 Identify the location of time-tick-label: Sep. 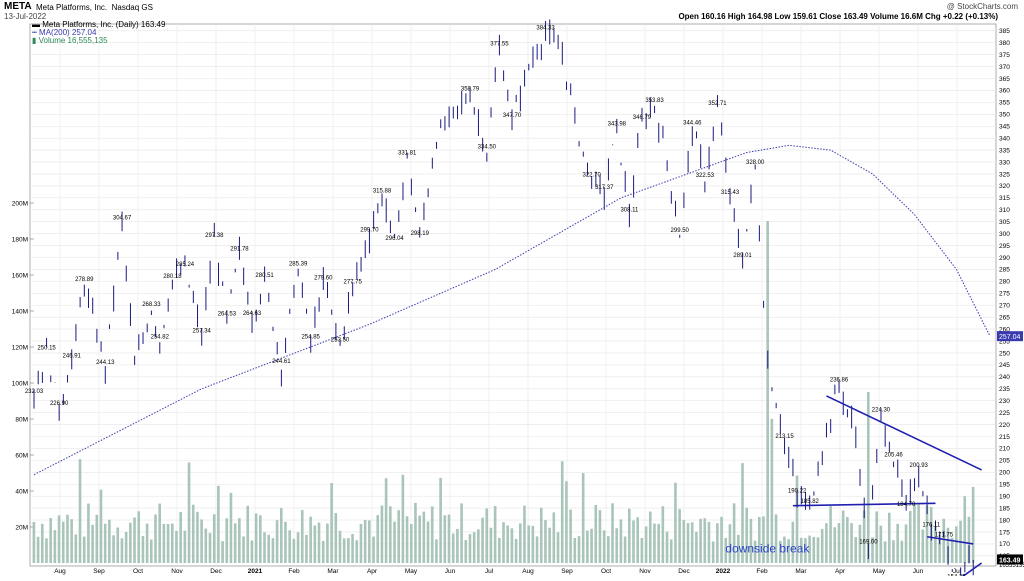
(99, 571).